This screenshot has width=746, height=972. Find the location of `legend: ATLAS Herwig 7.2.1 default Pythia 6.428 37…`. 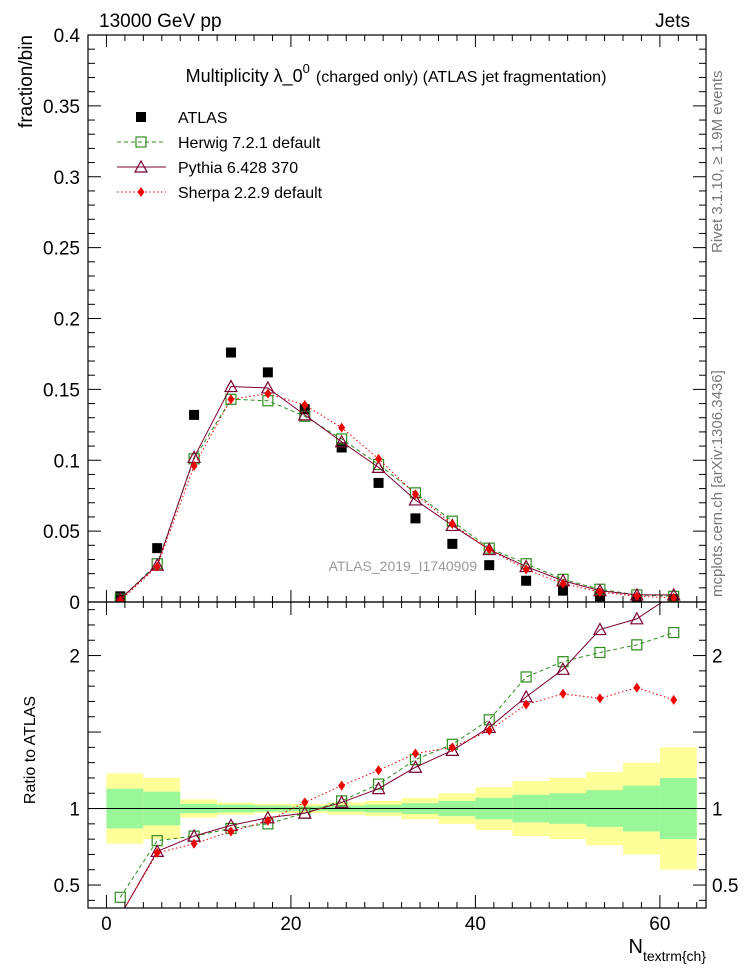

legend: ATLAS Herwig 7.2.1 default Pythia 6.428 37… is located at coordinates (220, 156).